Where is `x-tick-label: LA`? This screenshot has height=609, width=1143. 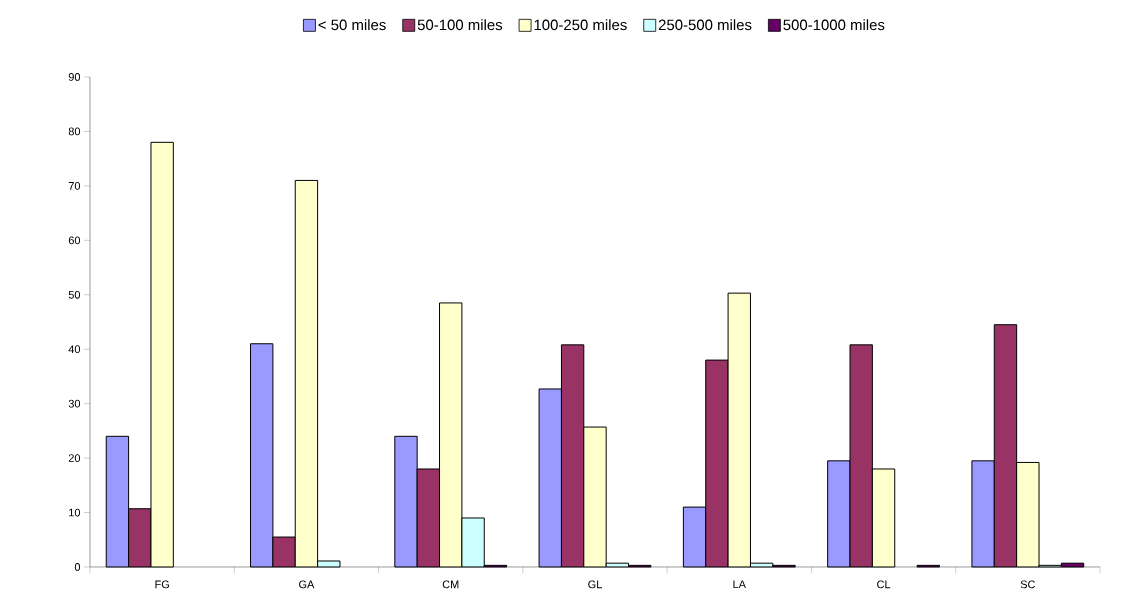
x-tick-label: LA is located at coordinates (739, 584).